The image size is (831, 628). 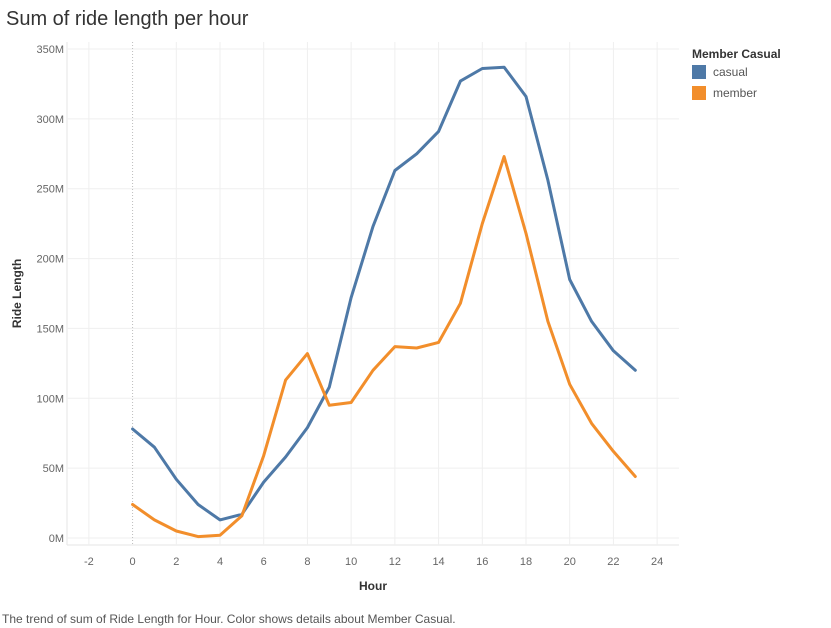 What do you see at coordinates (50, 260) in the screenshot?
I see `y-tick-label: 200M` at bounding box center [50, 260].